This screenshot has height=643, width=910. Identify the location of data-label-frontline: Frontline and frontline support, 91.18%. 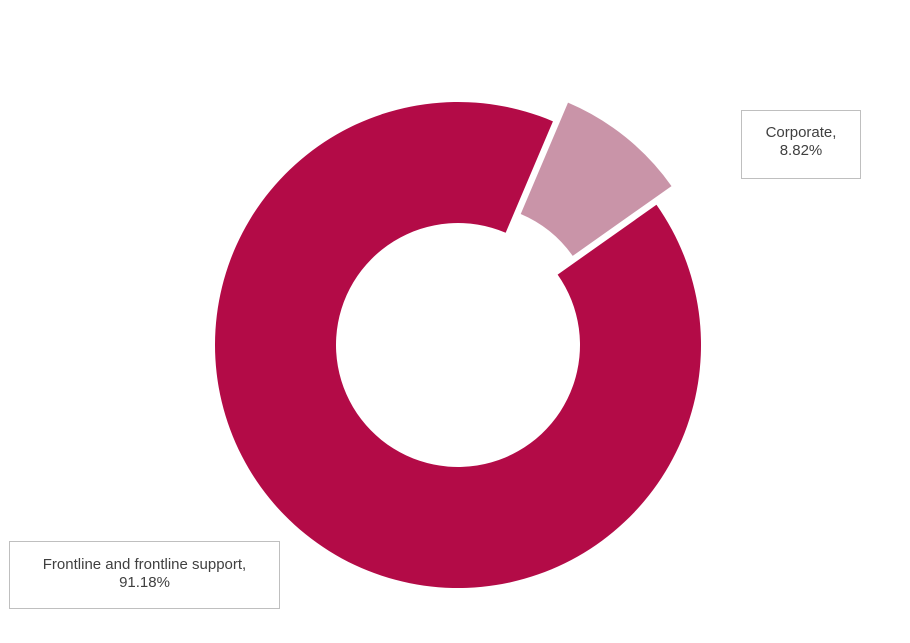
(144, 575).